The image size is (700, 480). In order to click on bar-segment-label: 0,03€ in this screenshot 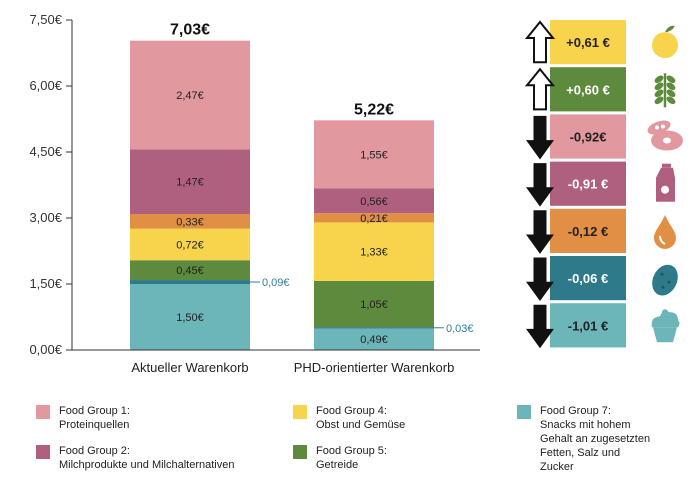, I will do `click(460, 329)`.